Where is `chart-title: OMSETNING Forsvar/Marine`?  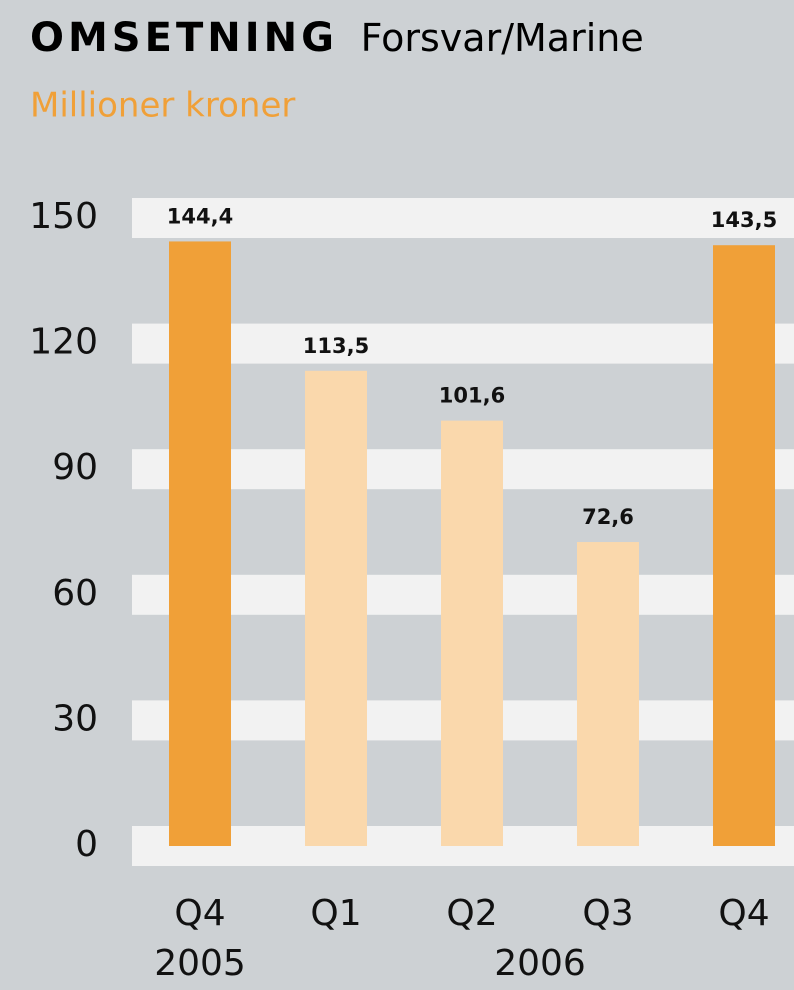 chart-title: OMSETNING Forsvar/Marine is located at coordinates (337, 38).